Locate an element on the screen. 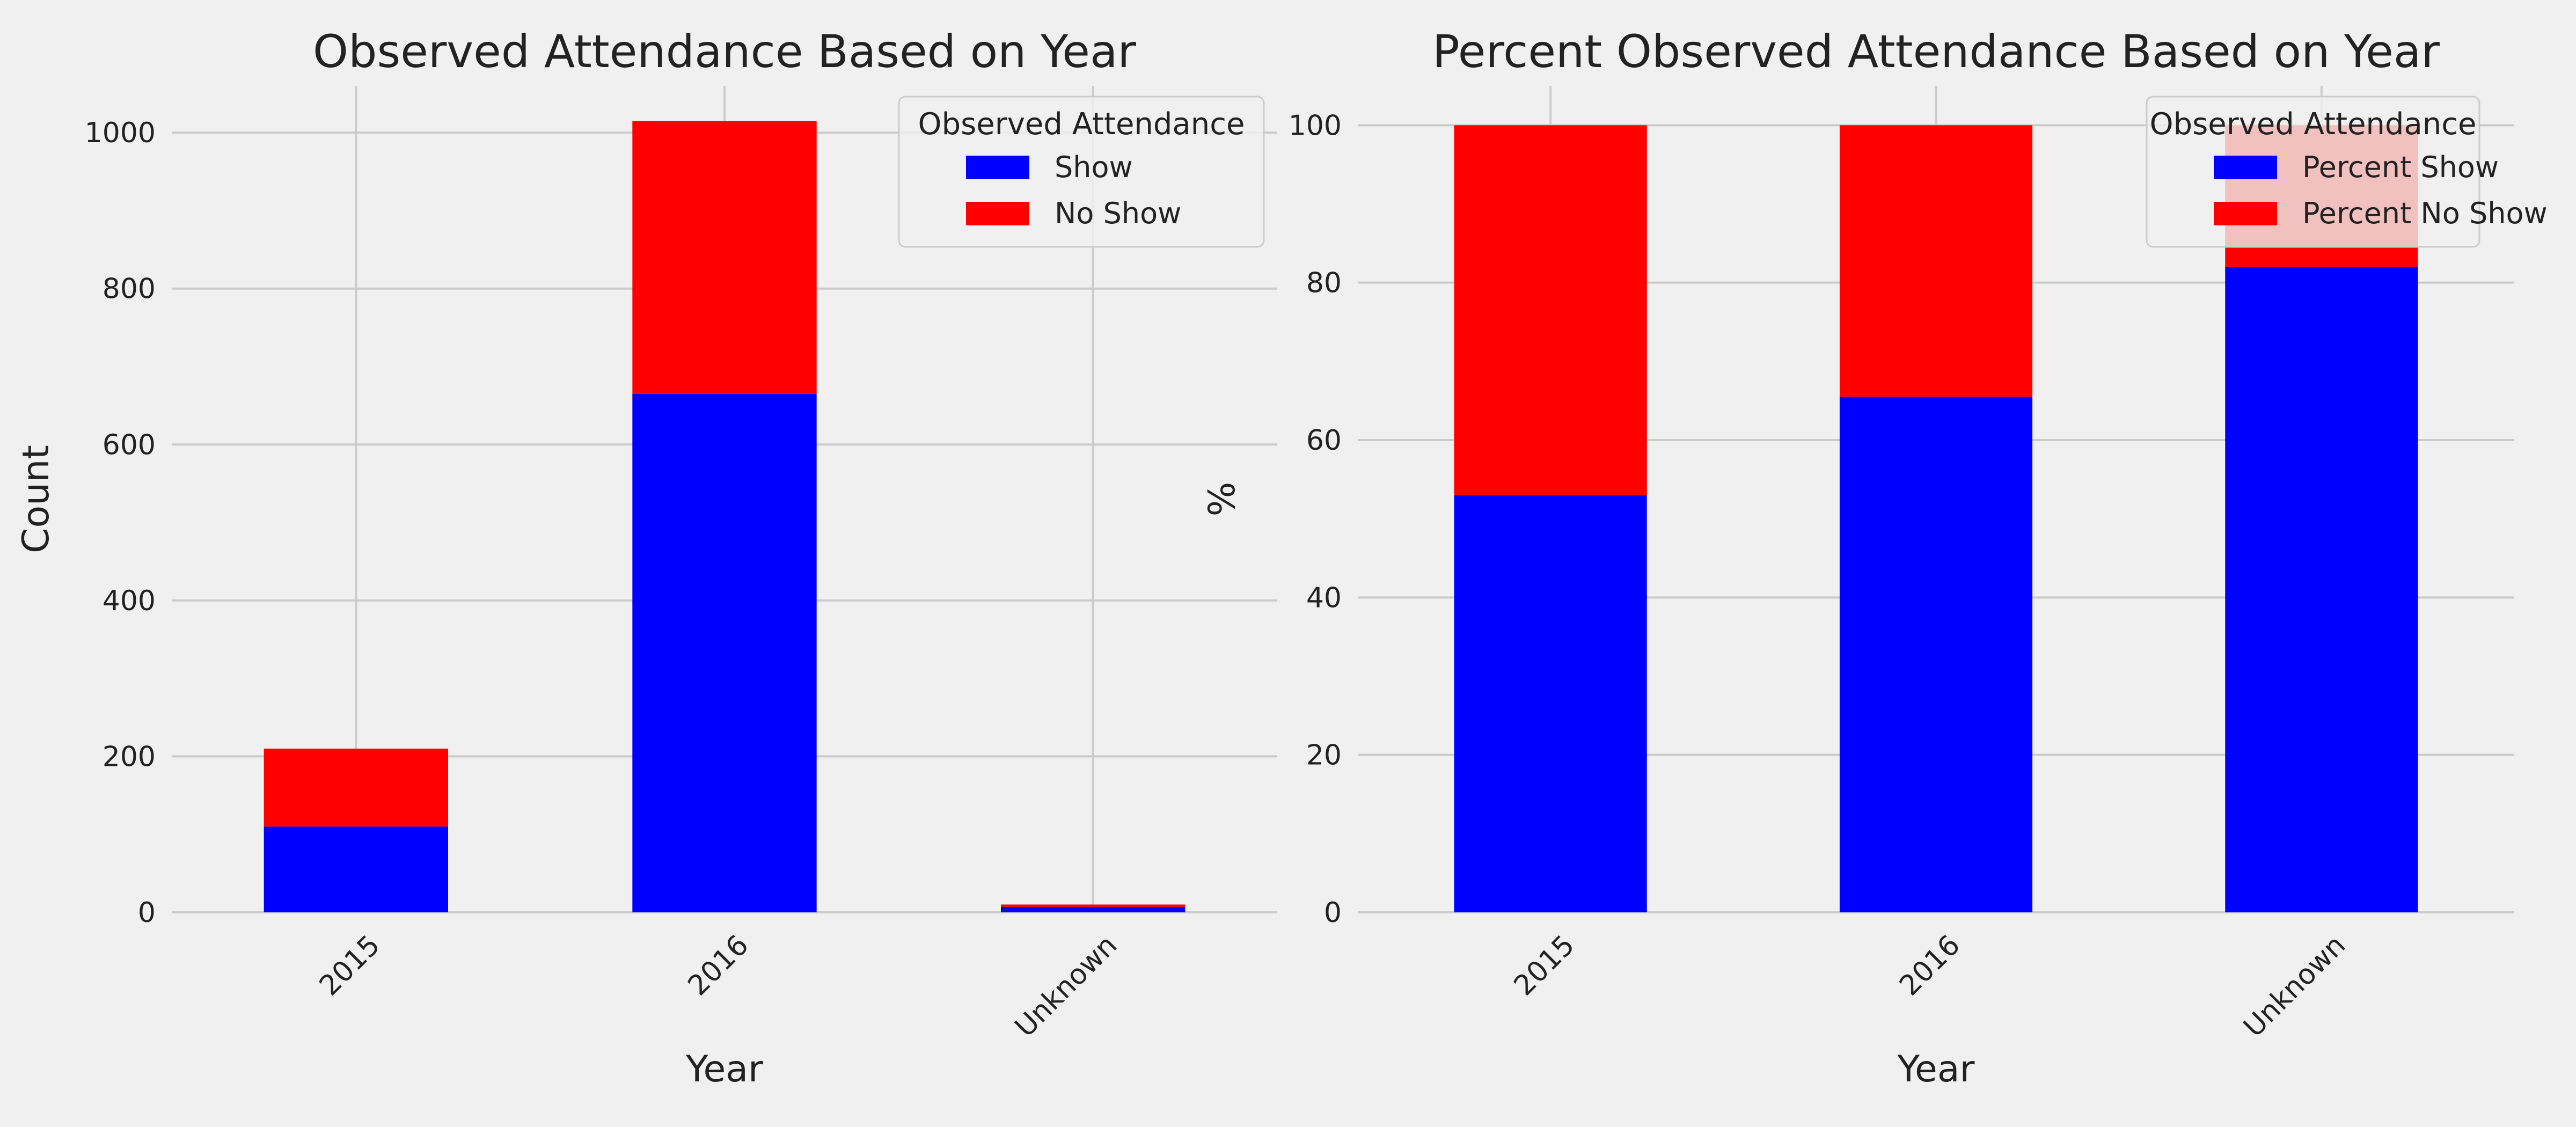 The width and height of the screenshot is (2576, 1127). bar-show-unknown is located at coordinates (1093, 909).